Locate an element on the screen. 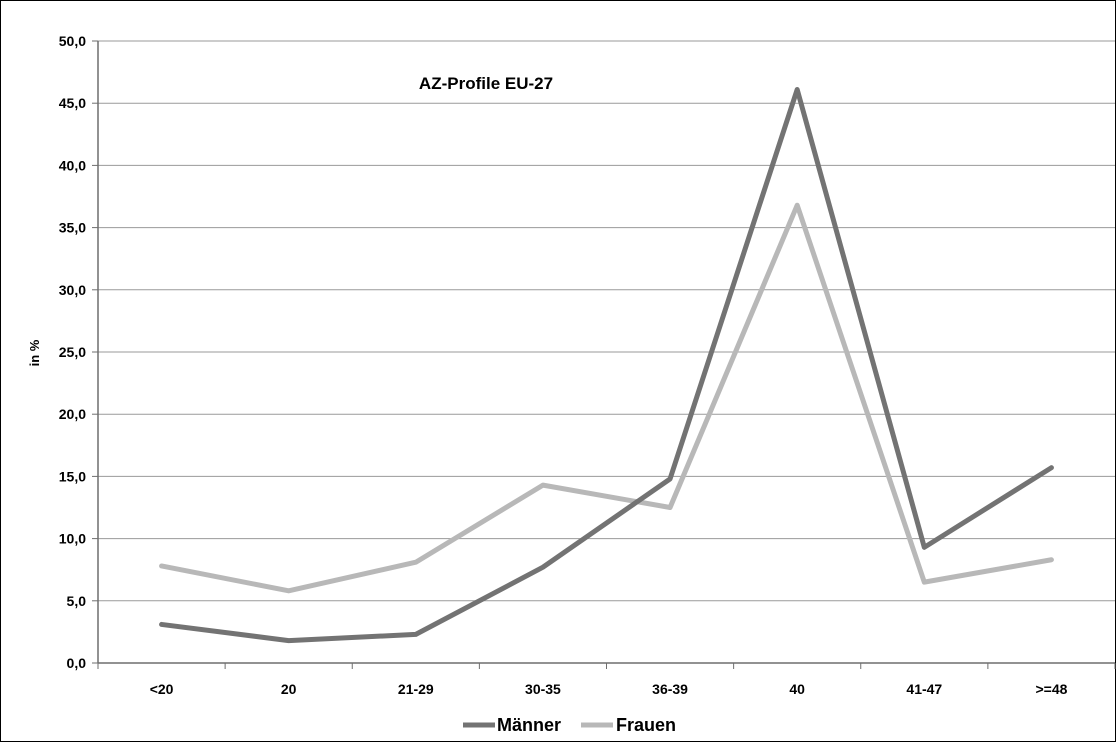 This screenshot has height=743, width=1116. chart-title: AZ-Profile EU-27 is located at coordinates (486, 83).